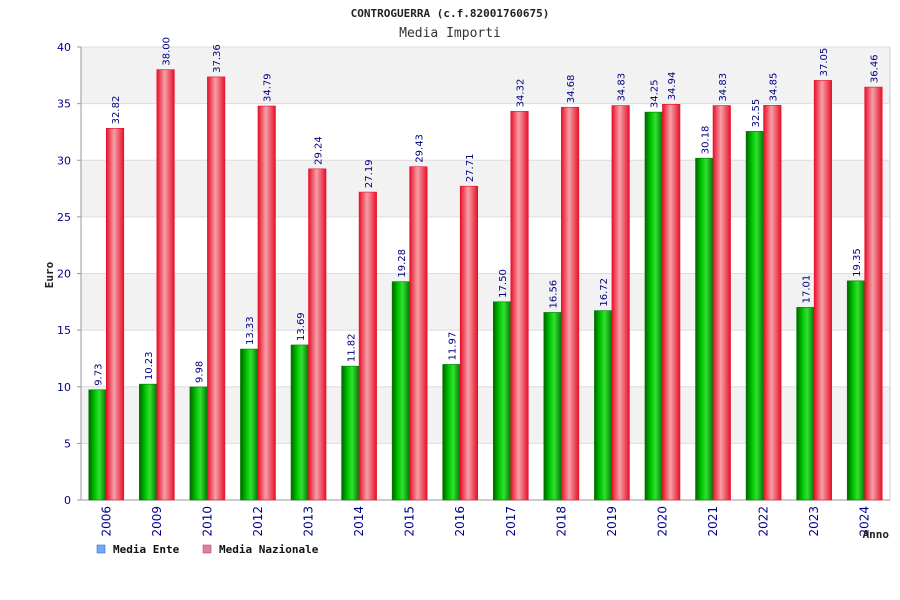 The width and height of the screenshot is (900, 600). What do you see at coordinates (116, 110) in the screenshot?
I see `value-label-media-nazionale: 32.82` at bounding box center [116, 110].